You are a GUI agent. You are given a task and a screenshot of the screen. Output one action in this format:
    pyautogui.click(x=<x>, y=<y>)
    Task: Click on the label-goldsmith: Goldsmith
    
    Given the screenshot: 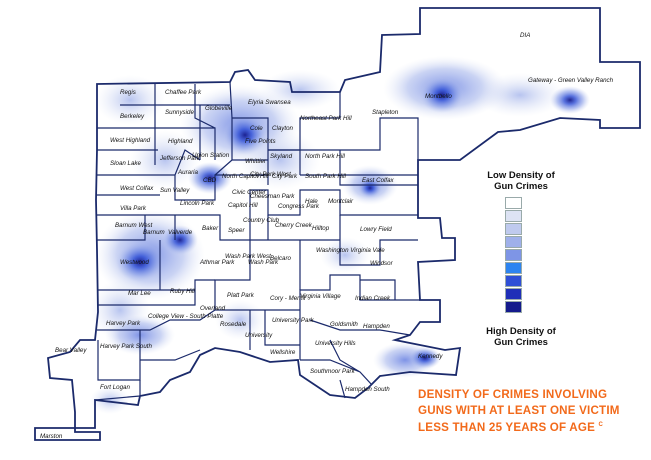 What is the action you would take?
    pyautogui.click(x=344, y=324)
    